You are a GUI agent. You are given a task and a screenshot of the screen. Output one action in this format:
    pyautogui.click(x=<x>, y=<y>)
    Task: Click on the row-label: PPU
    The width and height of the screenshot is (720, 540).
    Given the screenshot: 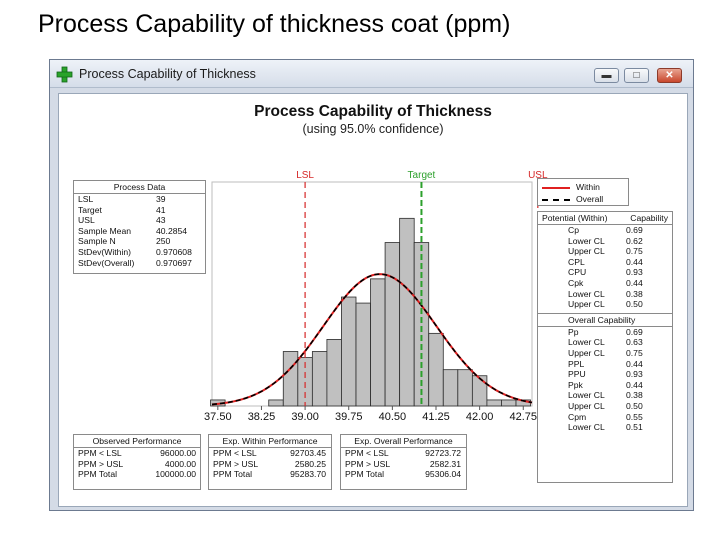 What is the action you would take?
    pyautogui.click(x=577, y=374)
    